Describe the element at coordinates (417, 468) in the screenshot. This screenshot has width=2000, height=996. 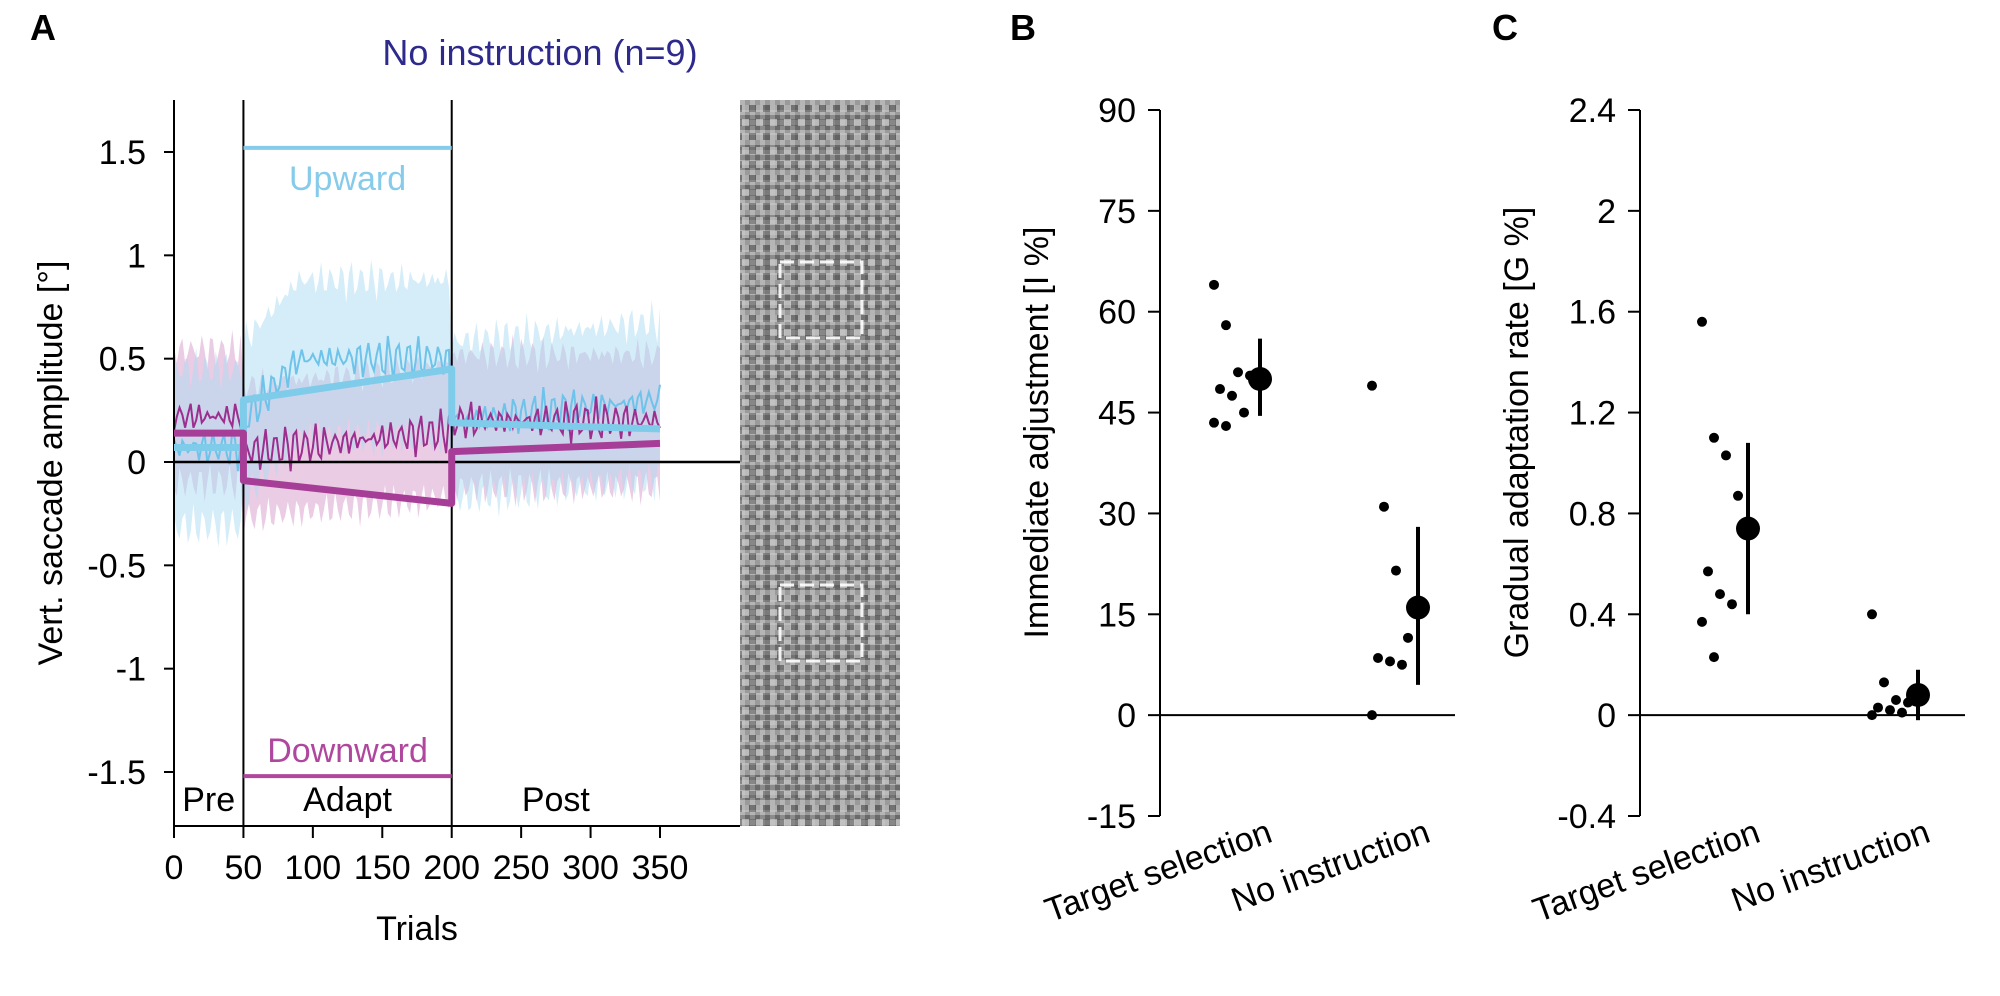
I see `downward-fit-line` at that location.